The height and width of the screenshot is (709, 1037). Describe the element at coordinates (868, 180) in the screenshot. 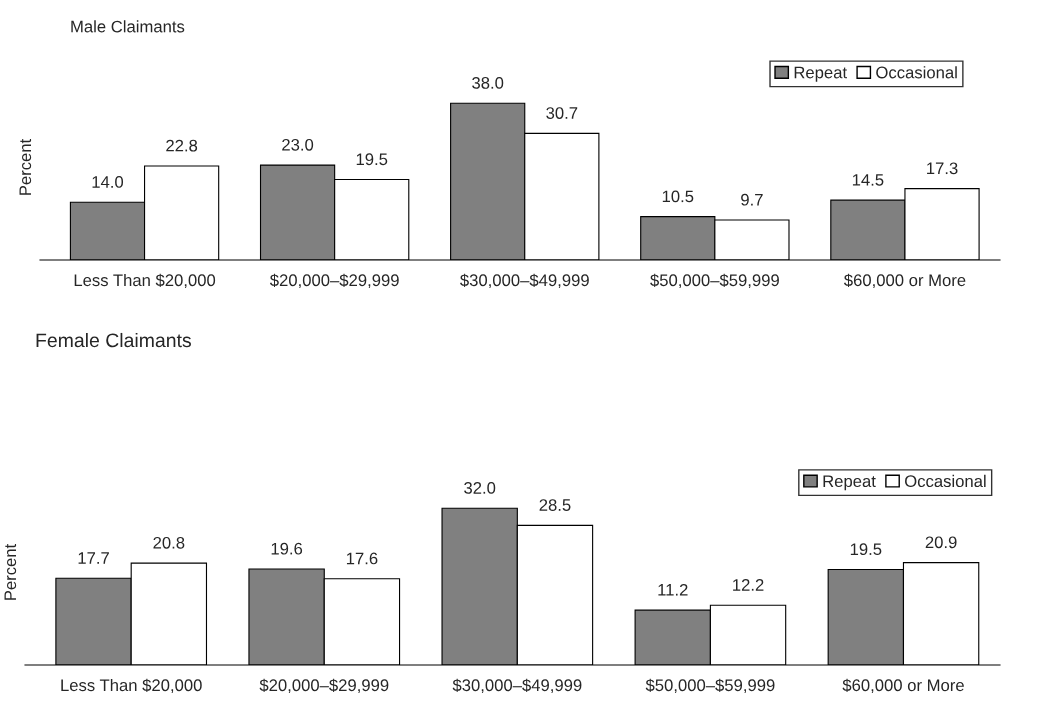

I see `data-label: 14.5` at that location.